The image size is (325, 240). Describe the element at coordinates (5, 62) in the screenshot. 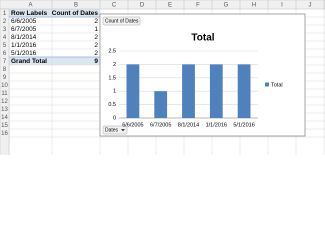

I see `row-header: 7` at that location.